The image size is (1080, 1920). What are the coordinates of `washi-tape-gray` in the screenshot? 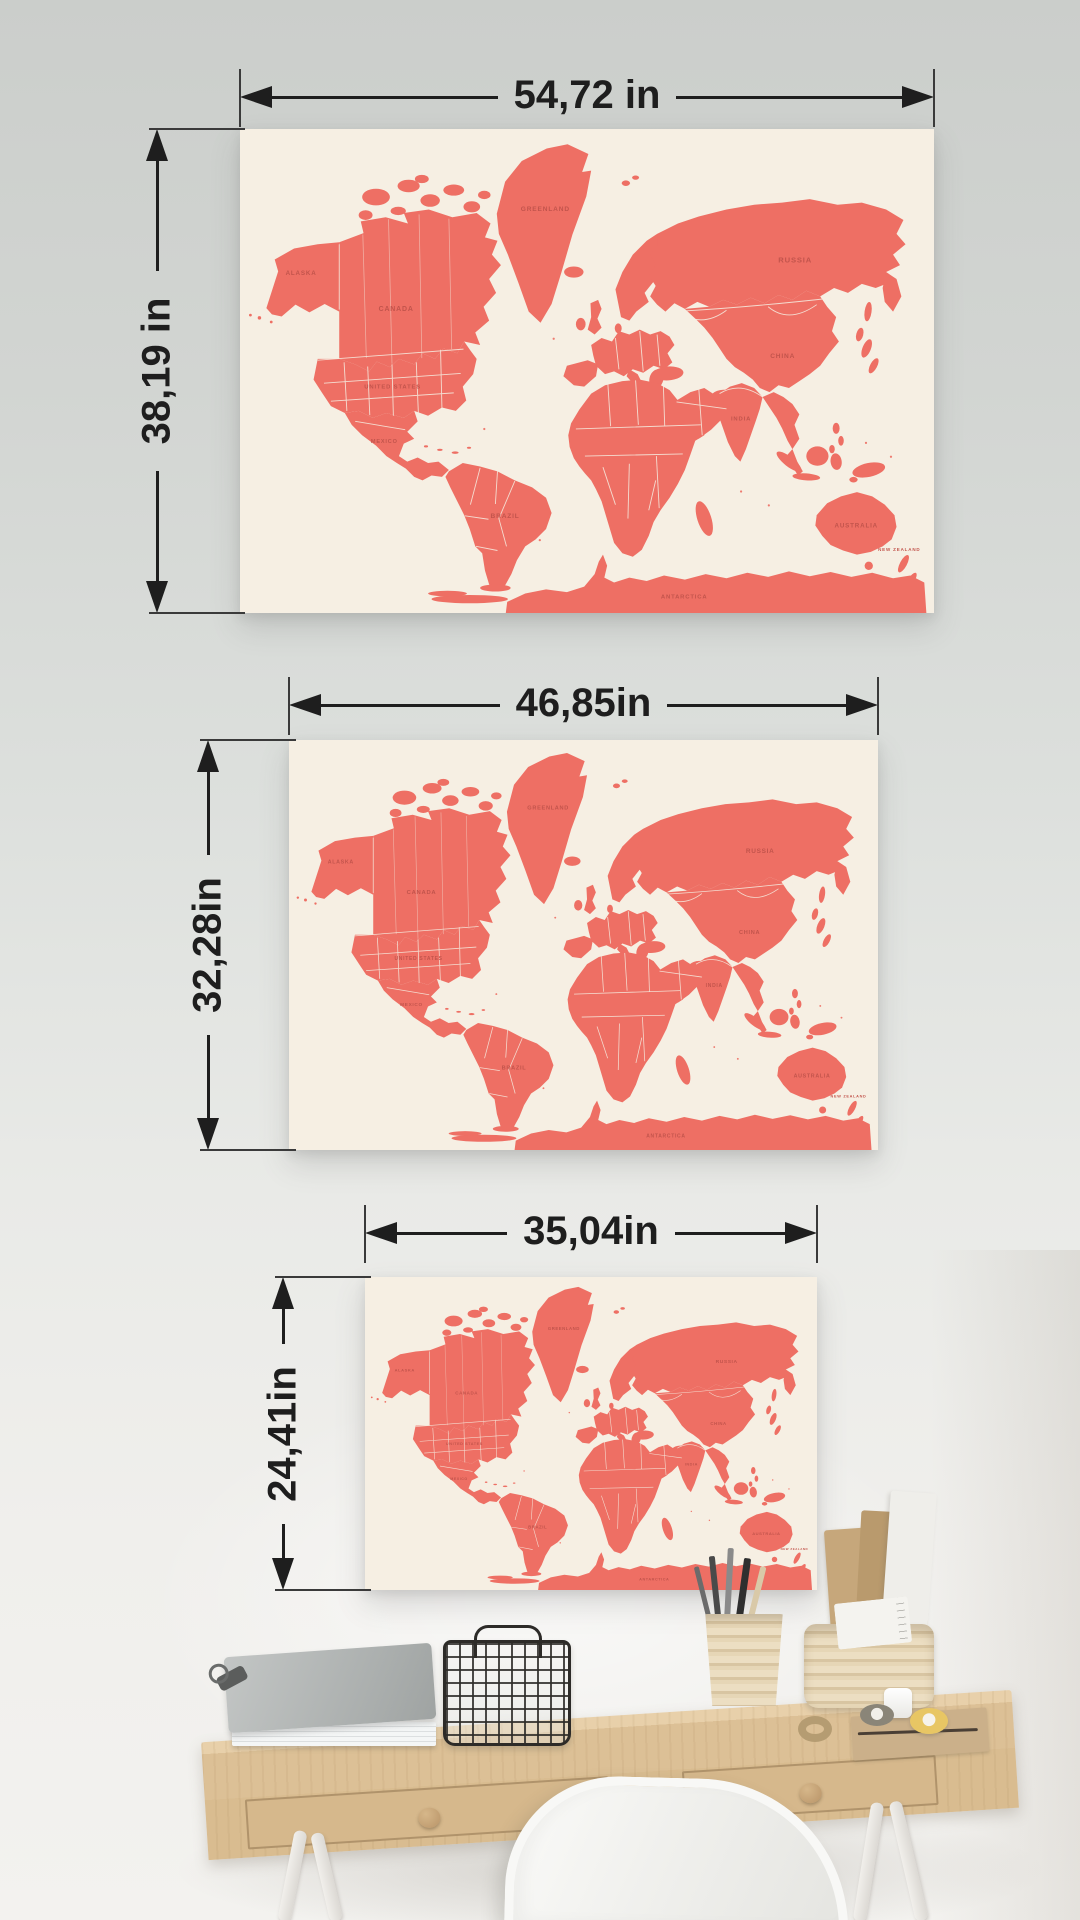 It's located at (877, 1715).